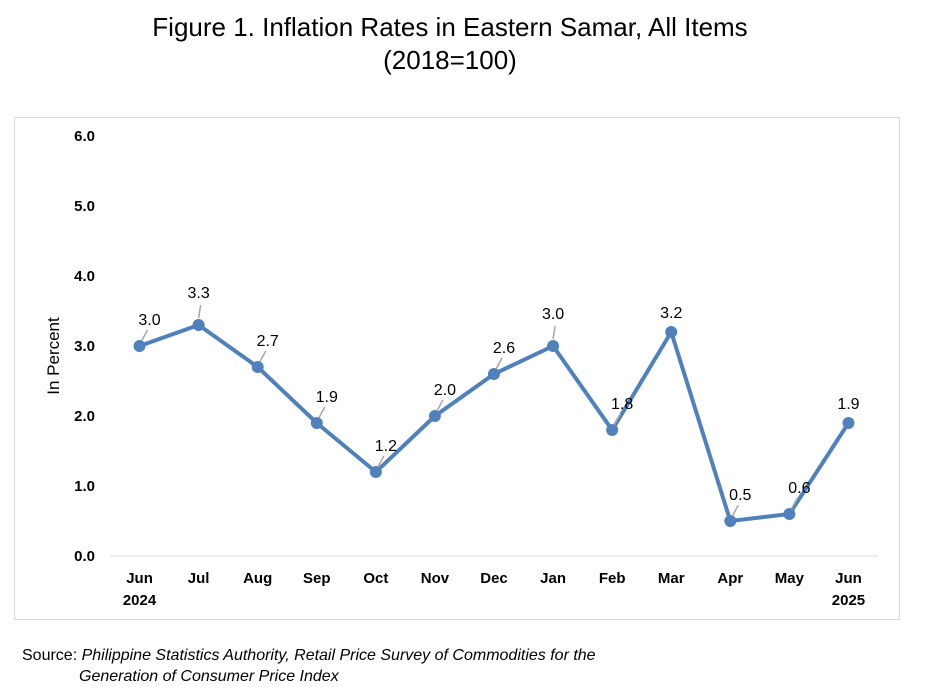  What do you see at coordinates (84, 206) in the screenshot?
I see `y-tick-label: 5.0` at bounding box center [84, 206].